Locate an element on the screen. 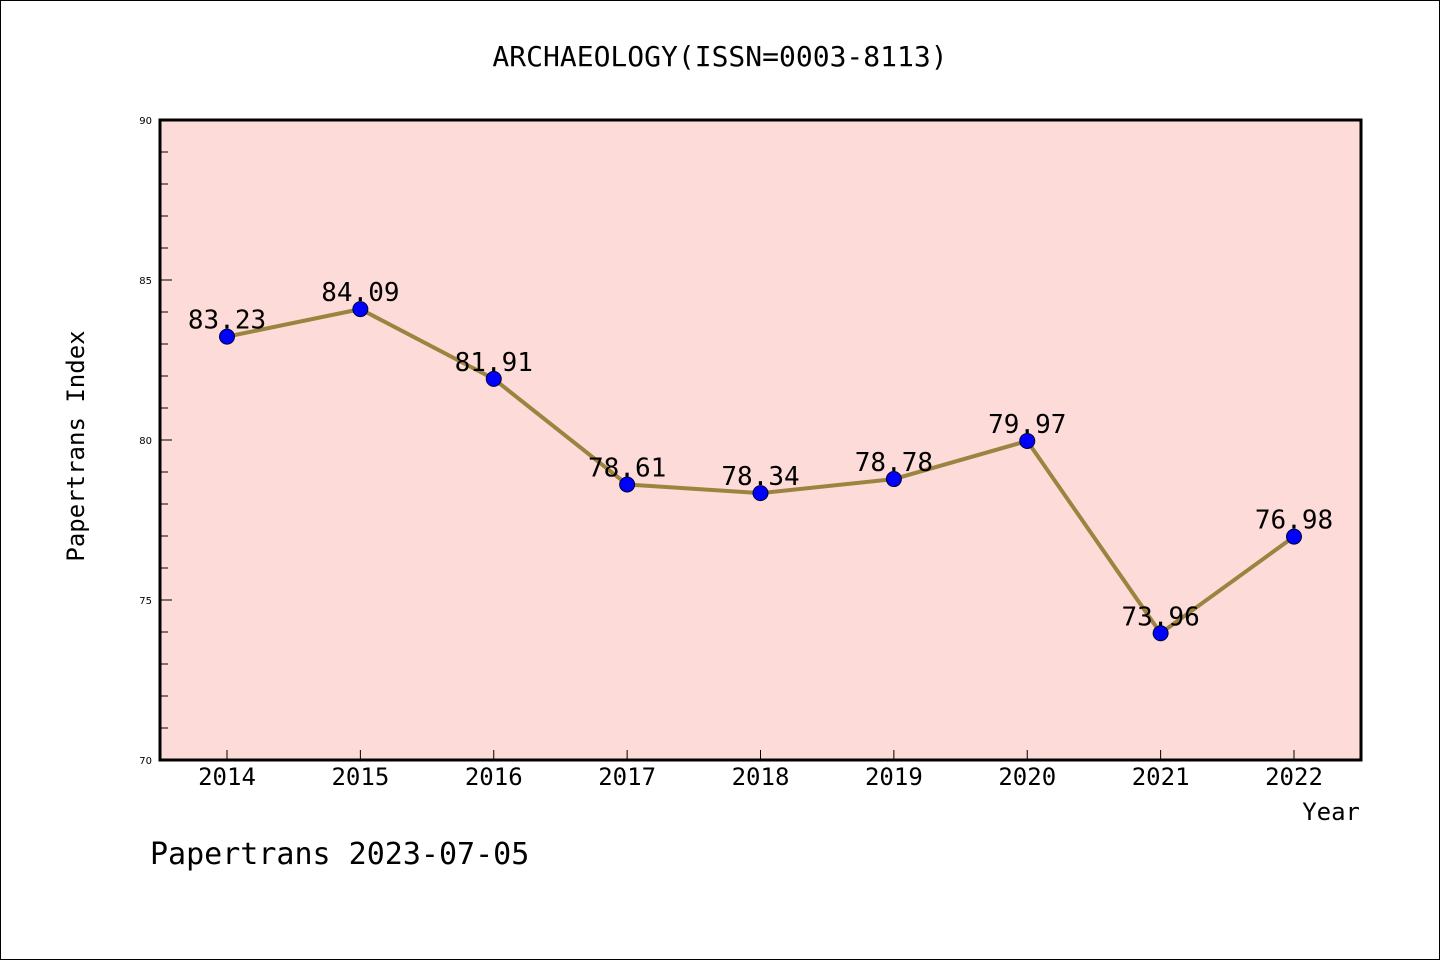 The height and width of the screenshot is (960, 1440). x-tick-label: 2017 is located at coordinates (627, 777).